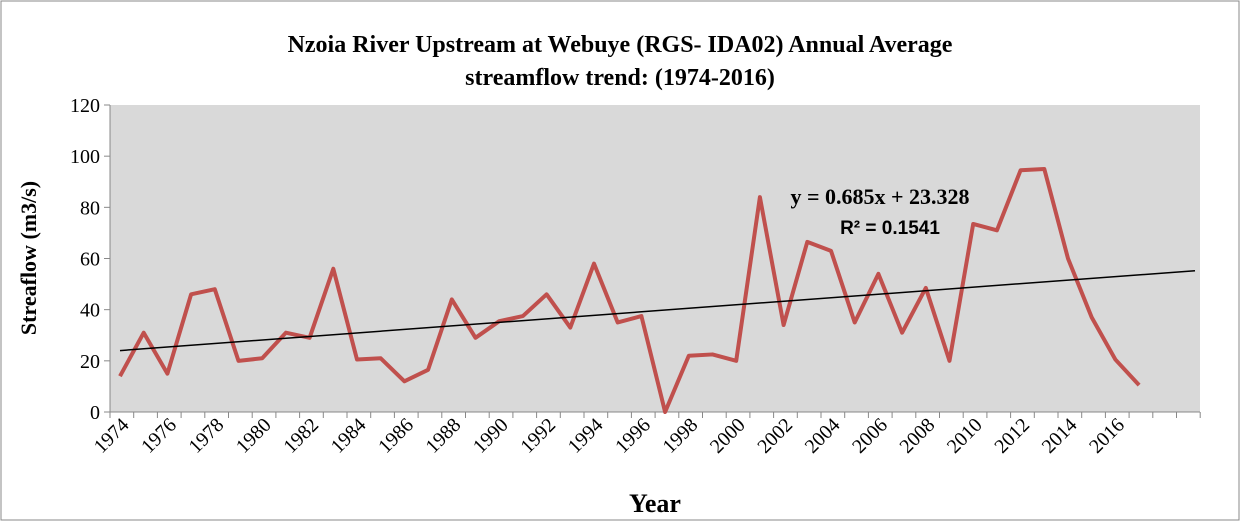  I want to click on y-tick-label: 60, so click(90, 260).